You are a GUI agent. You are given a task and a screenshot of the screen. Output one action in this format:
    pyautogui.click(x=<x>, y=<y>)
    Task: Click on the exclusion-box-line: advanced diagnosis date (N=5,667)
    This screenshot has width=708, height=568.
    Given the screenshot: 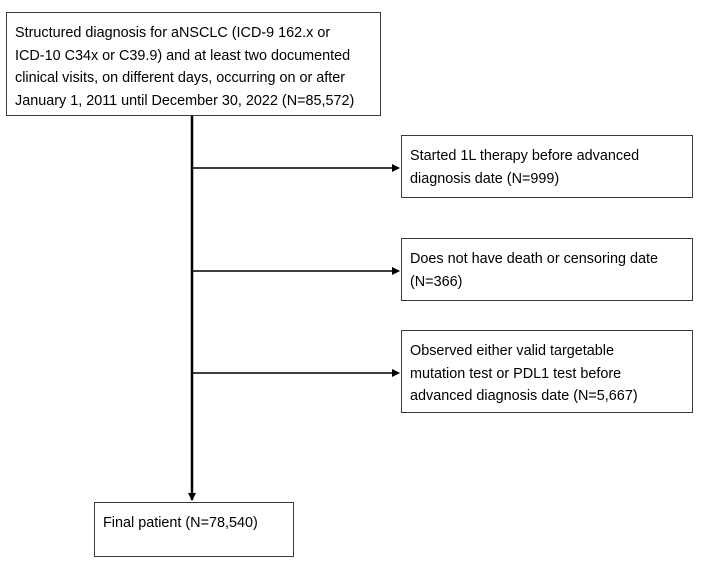 What is the action you would take?
    pyautogui.click(x=524, y=396)
    